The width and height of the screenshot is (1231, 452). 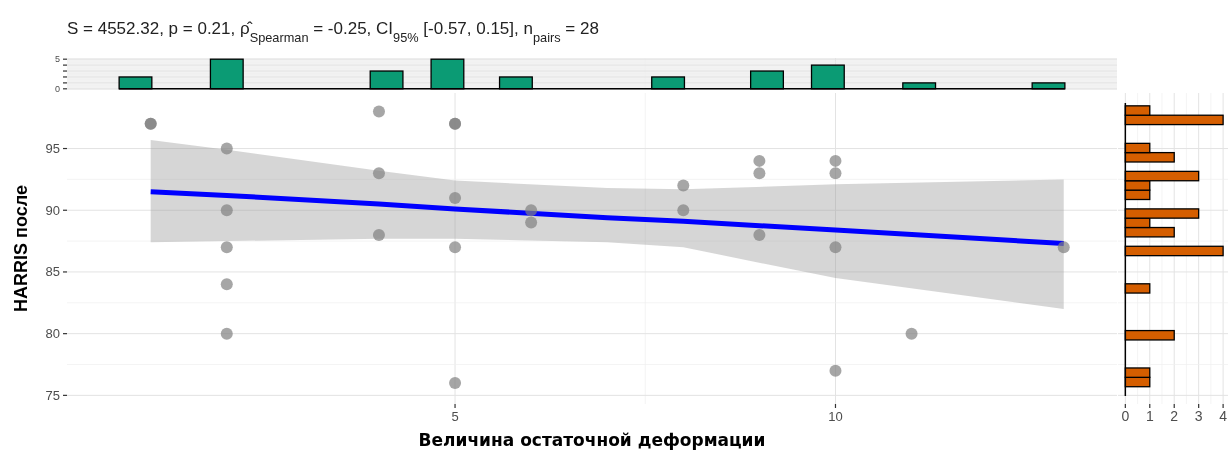 What do you see at coordinates (21, 248) in the screenshot?
I see `y-axis-title: HARRIS после` at bounding box center [21, 248].